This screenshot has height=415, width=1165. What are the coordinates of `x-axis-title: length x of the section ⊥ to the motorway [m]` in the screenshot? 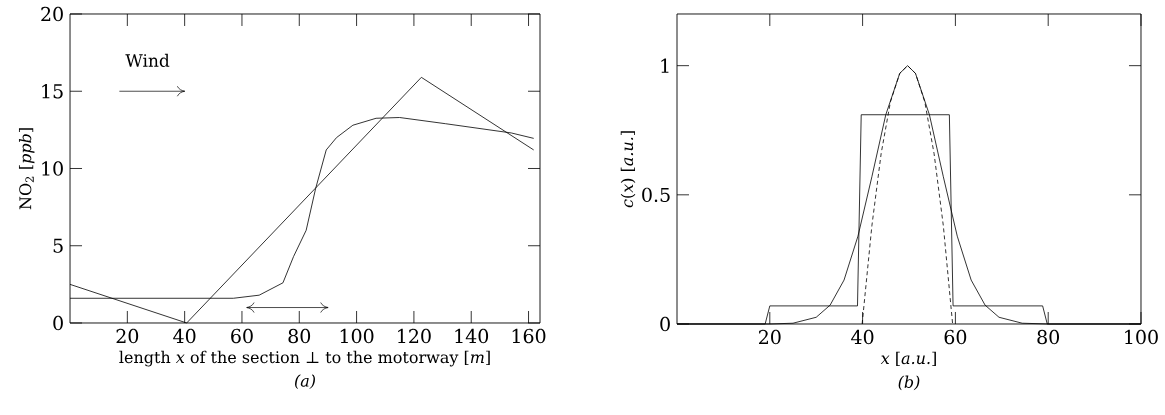 It's located at (304, 358).